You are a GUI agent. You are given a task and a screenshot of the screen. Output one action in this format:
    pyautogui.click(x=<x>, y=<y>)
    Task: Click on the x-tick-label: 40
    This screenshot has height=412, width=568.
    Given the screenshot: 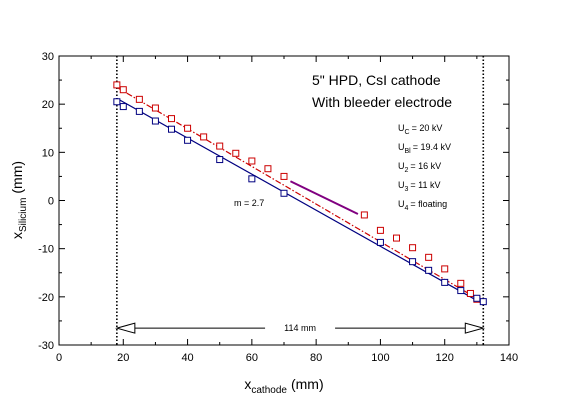 What is the action you would take?
    pyautogui.click(x=187, y=358)
    